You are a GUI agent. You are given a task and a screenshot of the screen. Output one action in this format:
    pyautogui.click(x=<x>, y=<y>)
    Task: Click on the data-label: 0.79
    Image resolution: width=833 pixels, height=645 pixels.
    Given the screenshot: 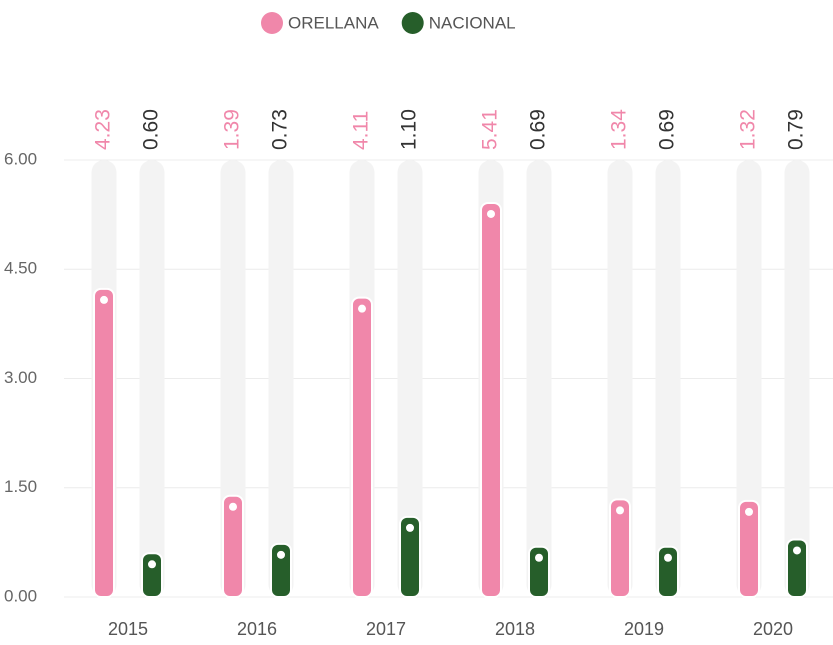 What is the action you would take?
    pyautogui.click(x=796, y=129)
    